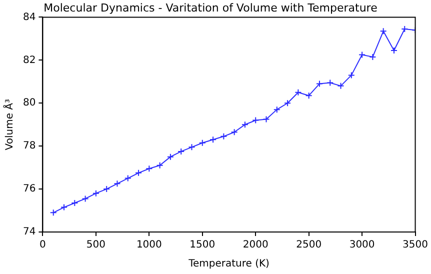  I want to click on y-tick-label: 76, so click(29, 189).